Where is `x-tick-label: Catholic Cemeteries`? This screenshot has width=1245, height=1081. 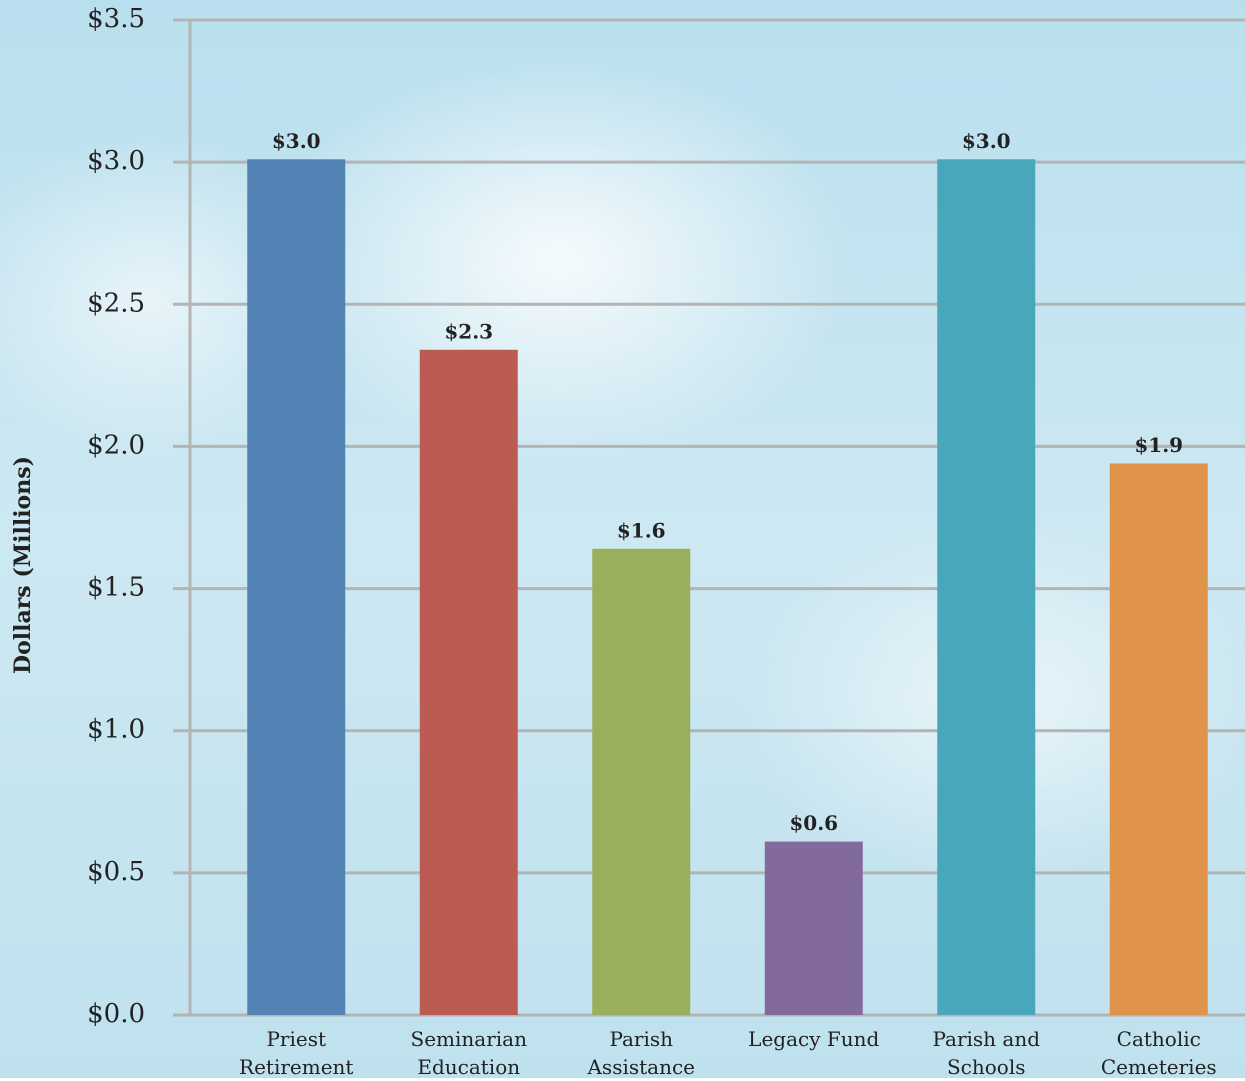
x-tick-label: Catholic Cemeteries is located at coordinates (1158, 1053).